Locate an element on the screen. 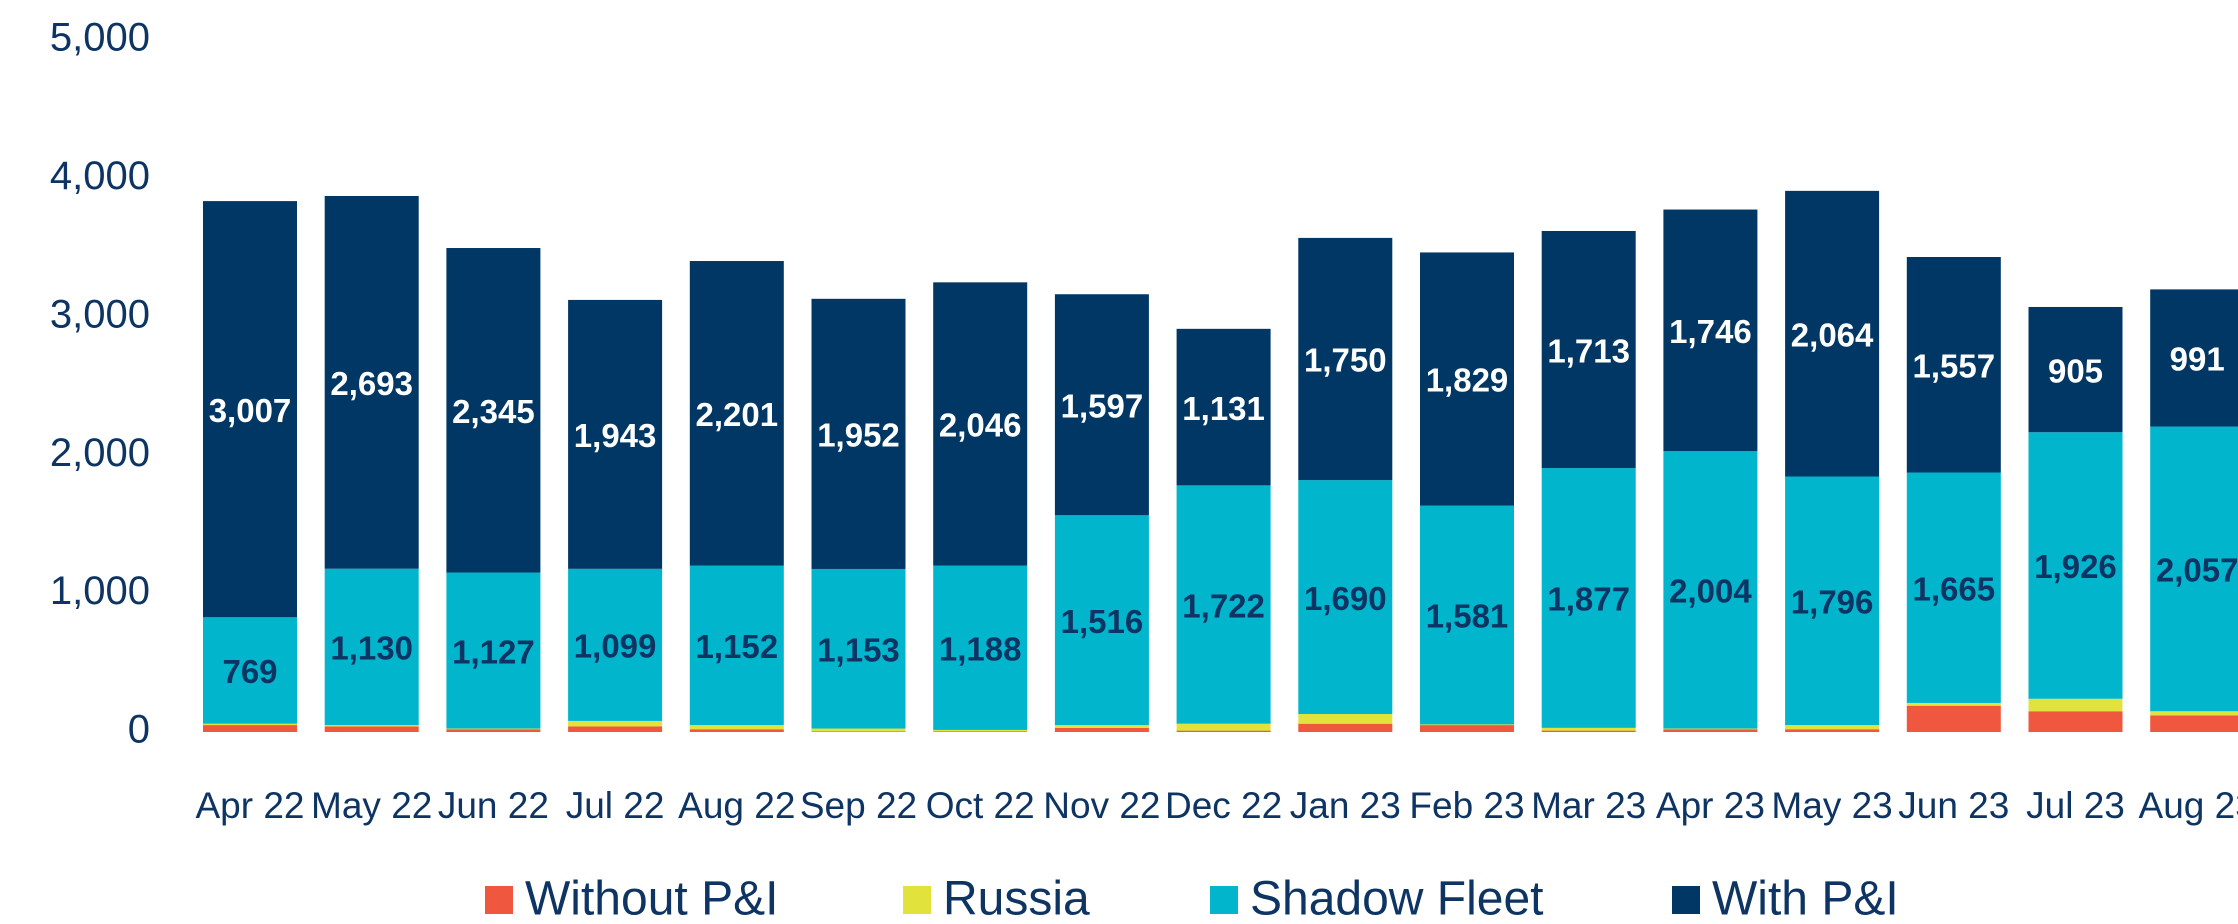 The height and width of the screenshot is (924, 2238). x-tick-label: Jul 22 is located at coordinates (615, 805).